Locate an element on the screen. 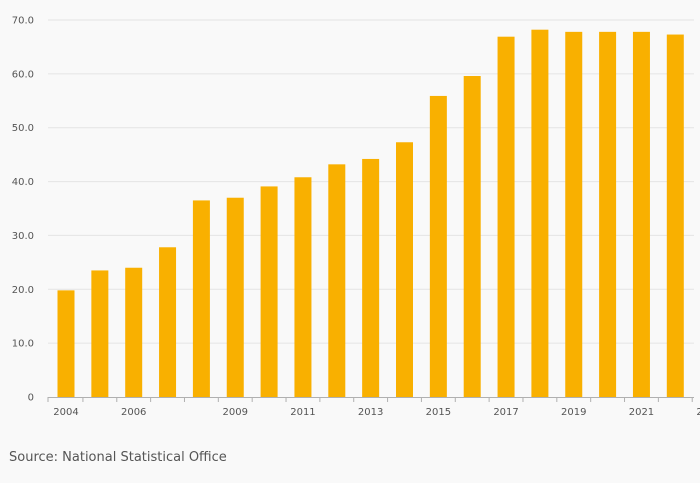 This screenshot has width=700, height=483. y-tick-label: 40.0 is located at coordinates (23, 182).